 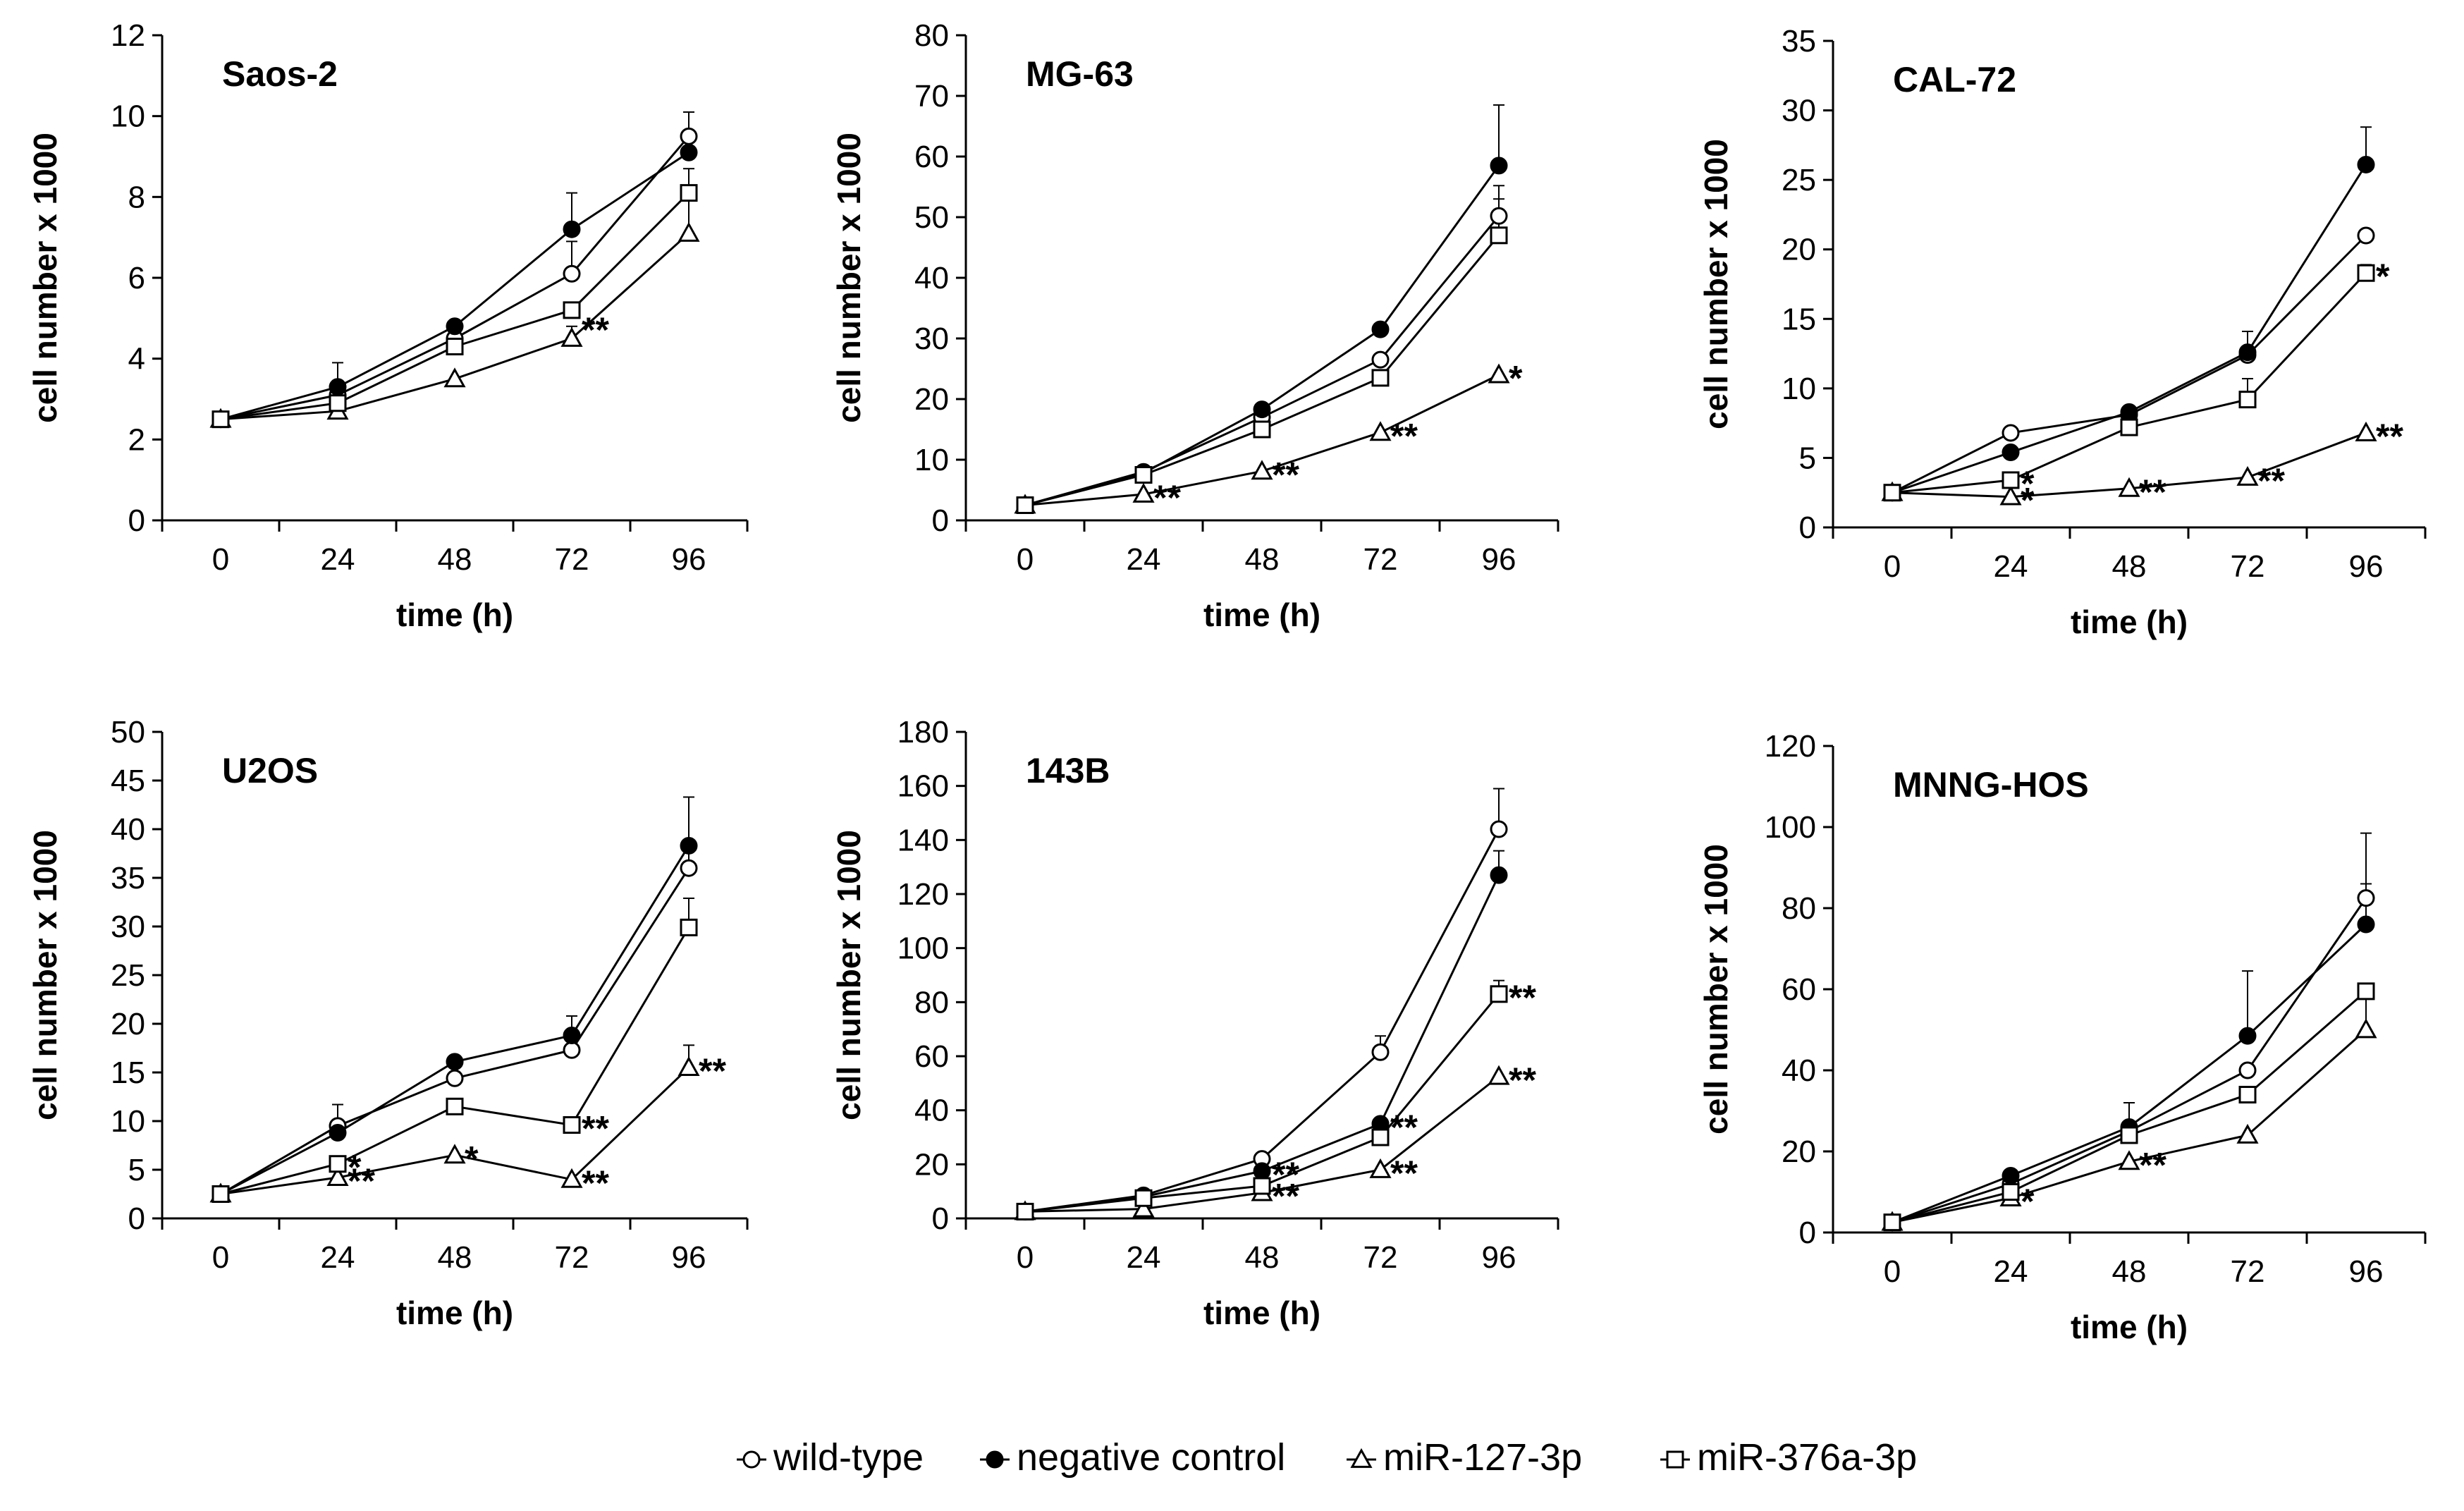 I want to click on y-tick-label: 50, so click(x=128, y=732).